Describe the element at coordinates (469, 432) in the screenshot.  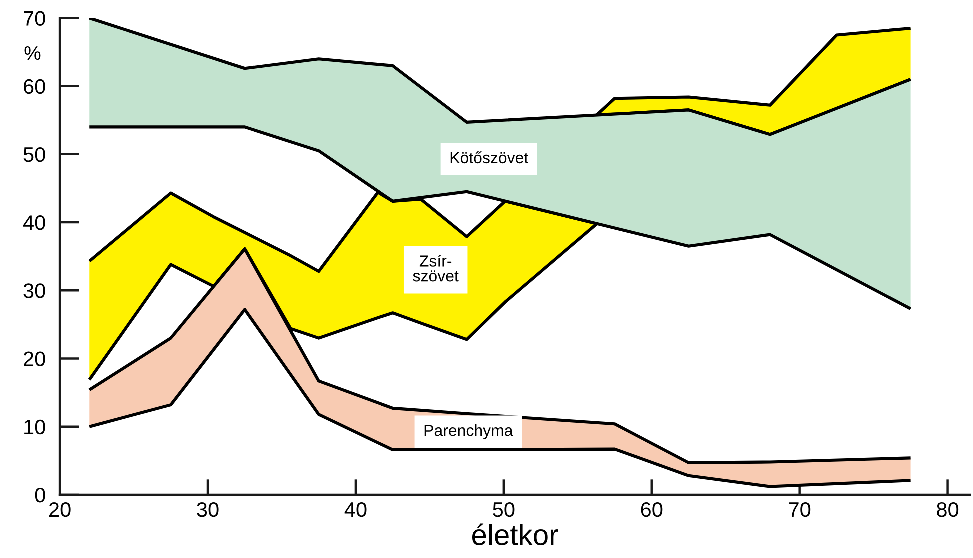
I see `series-label: Parenchyma` at that location.